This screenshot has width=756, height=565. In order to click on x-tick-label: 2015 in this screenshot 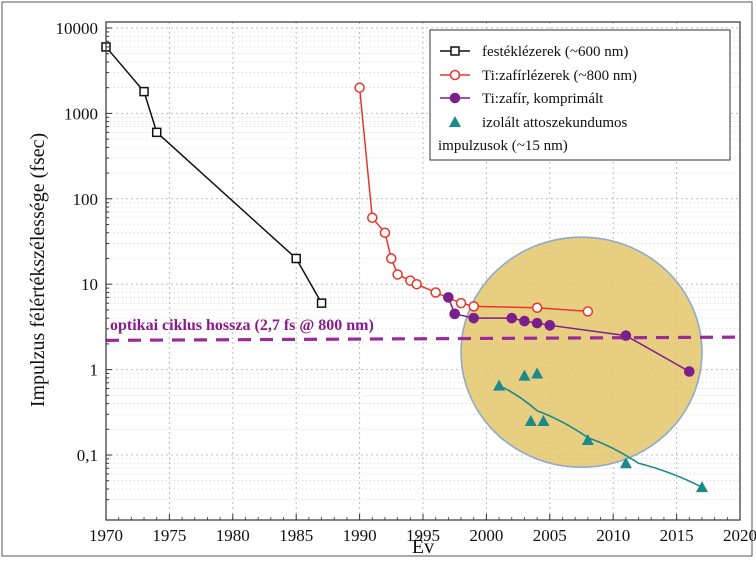, I will do `click(677, 535)`.